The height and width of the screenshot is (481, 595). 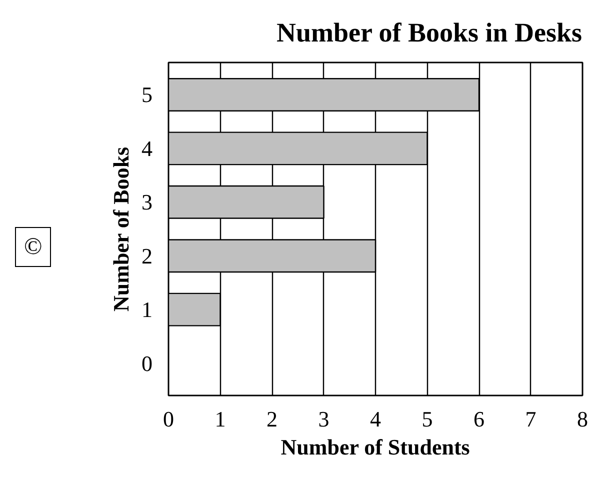 What do you see at coordinates (272, 419) in the screenshot?
I see `x-tick-label: 2` at bounding box center [272, 419].